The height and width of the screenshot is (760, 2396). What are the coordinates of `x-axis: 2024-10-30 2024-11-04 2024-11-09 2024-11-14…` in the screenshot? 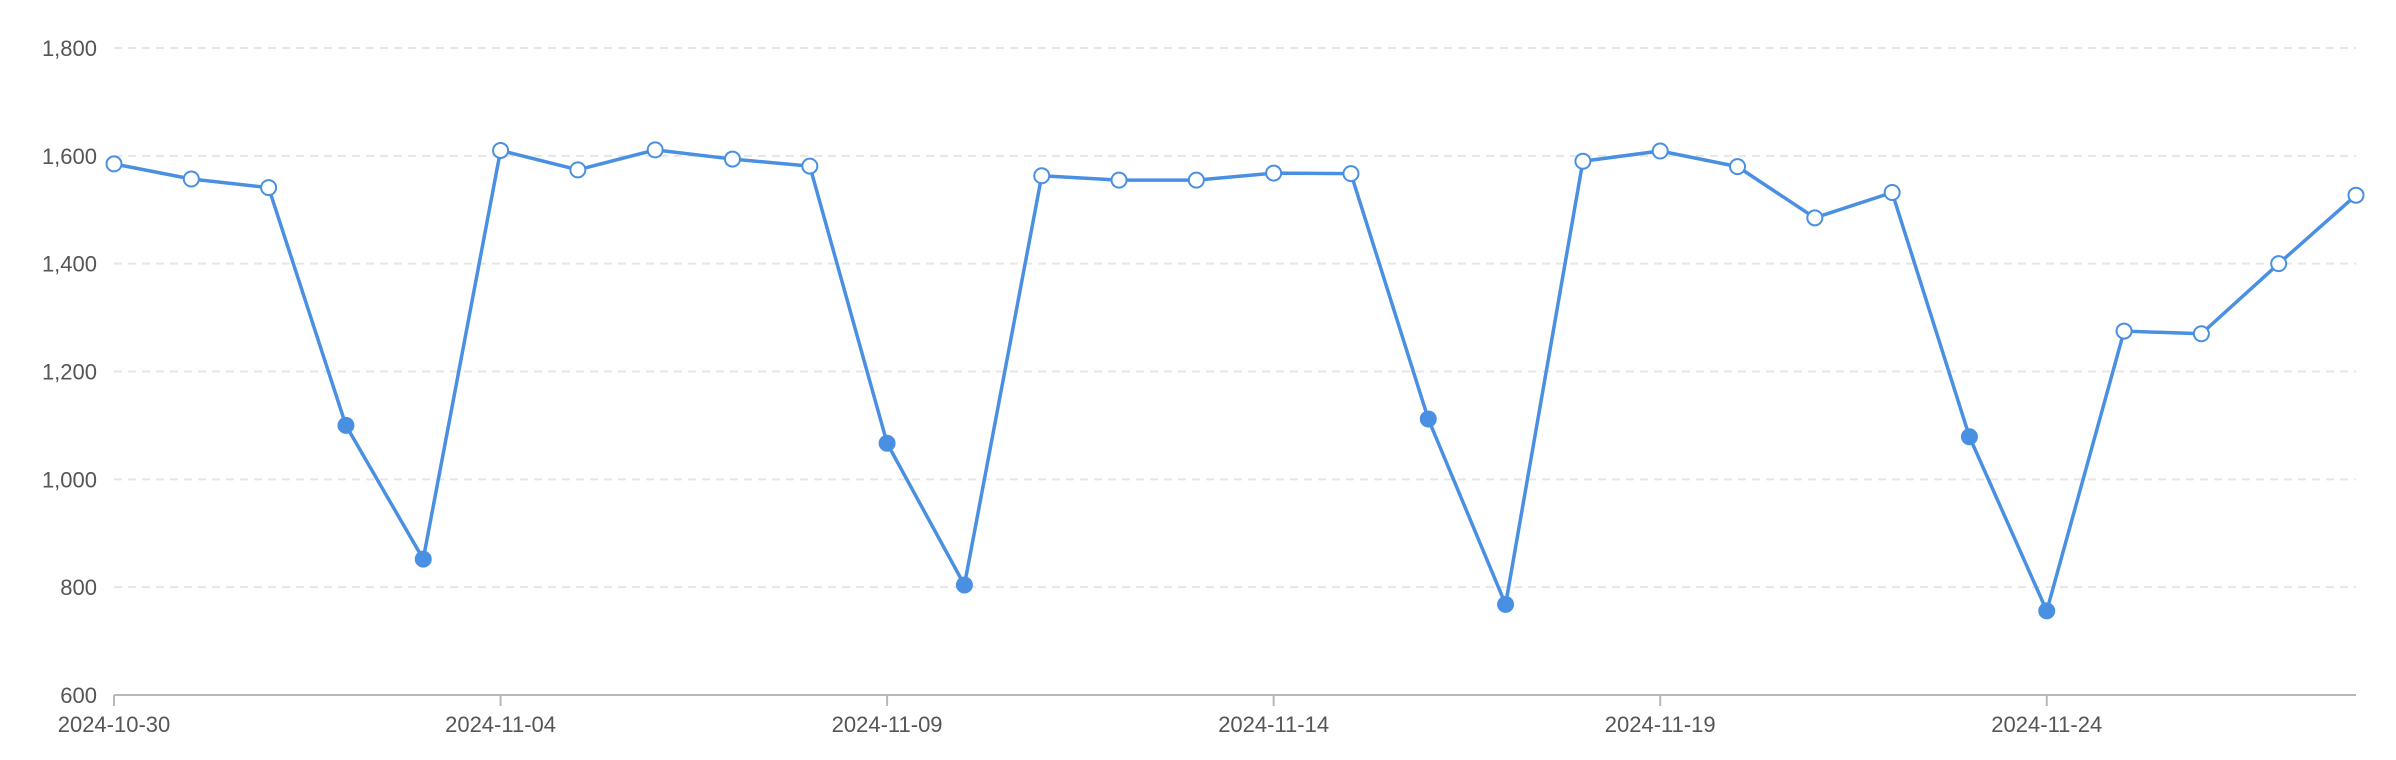 It's located at (1207, 715).